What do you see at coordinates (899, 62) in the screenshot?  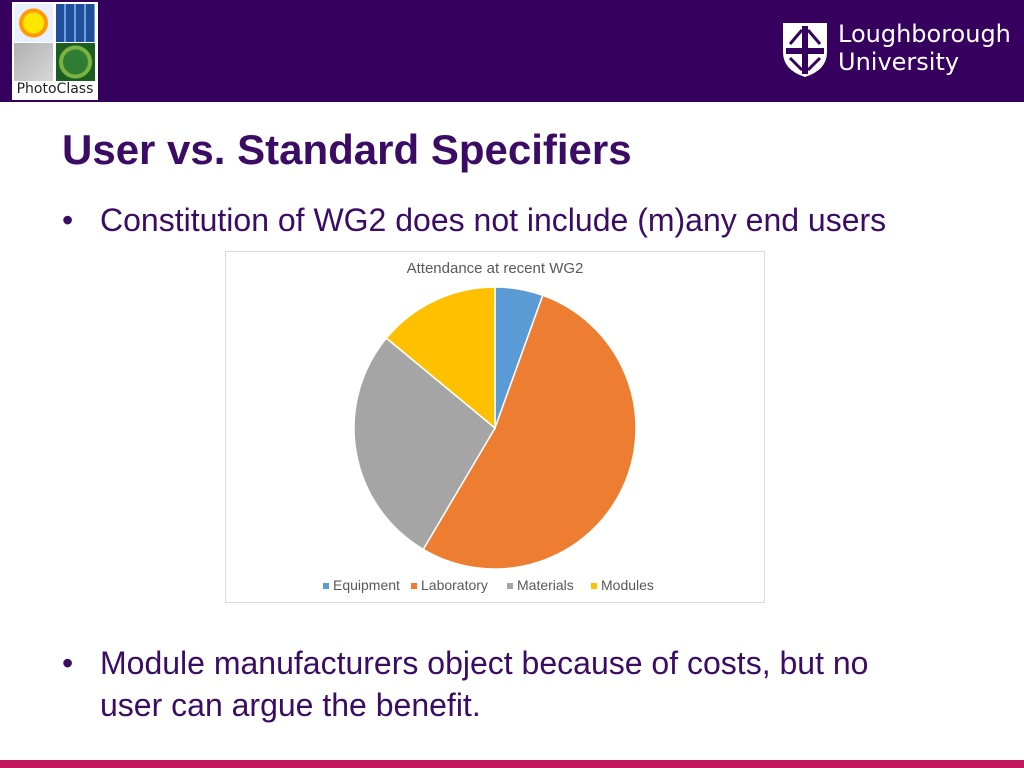 I see `university-name-line2: University` at bounding box center [899, 62].